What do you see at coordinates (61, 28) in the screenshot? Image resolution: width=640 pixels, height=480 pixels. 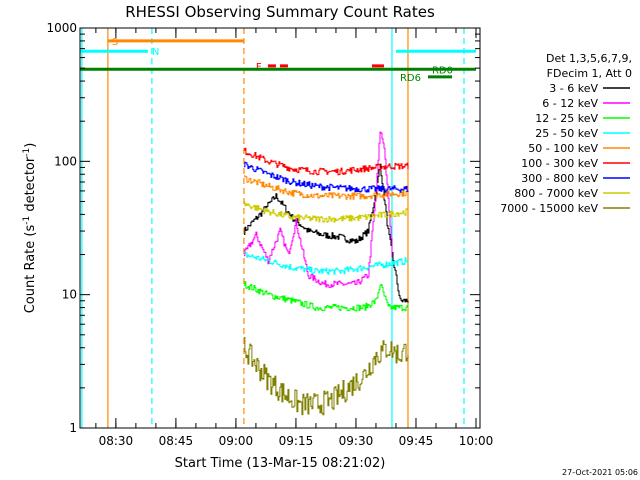 I see `y-tick-label-3: 1000` at bounding box center [61, 28].